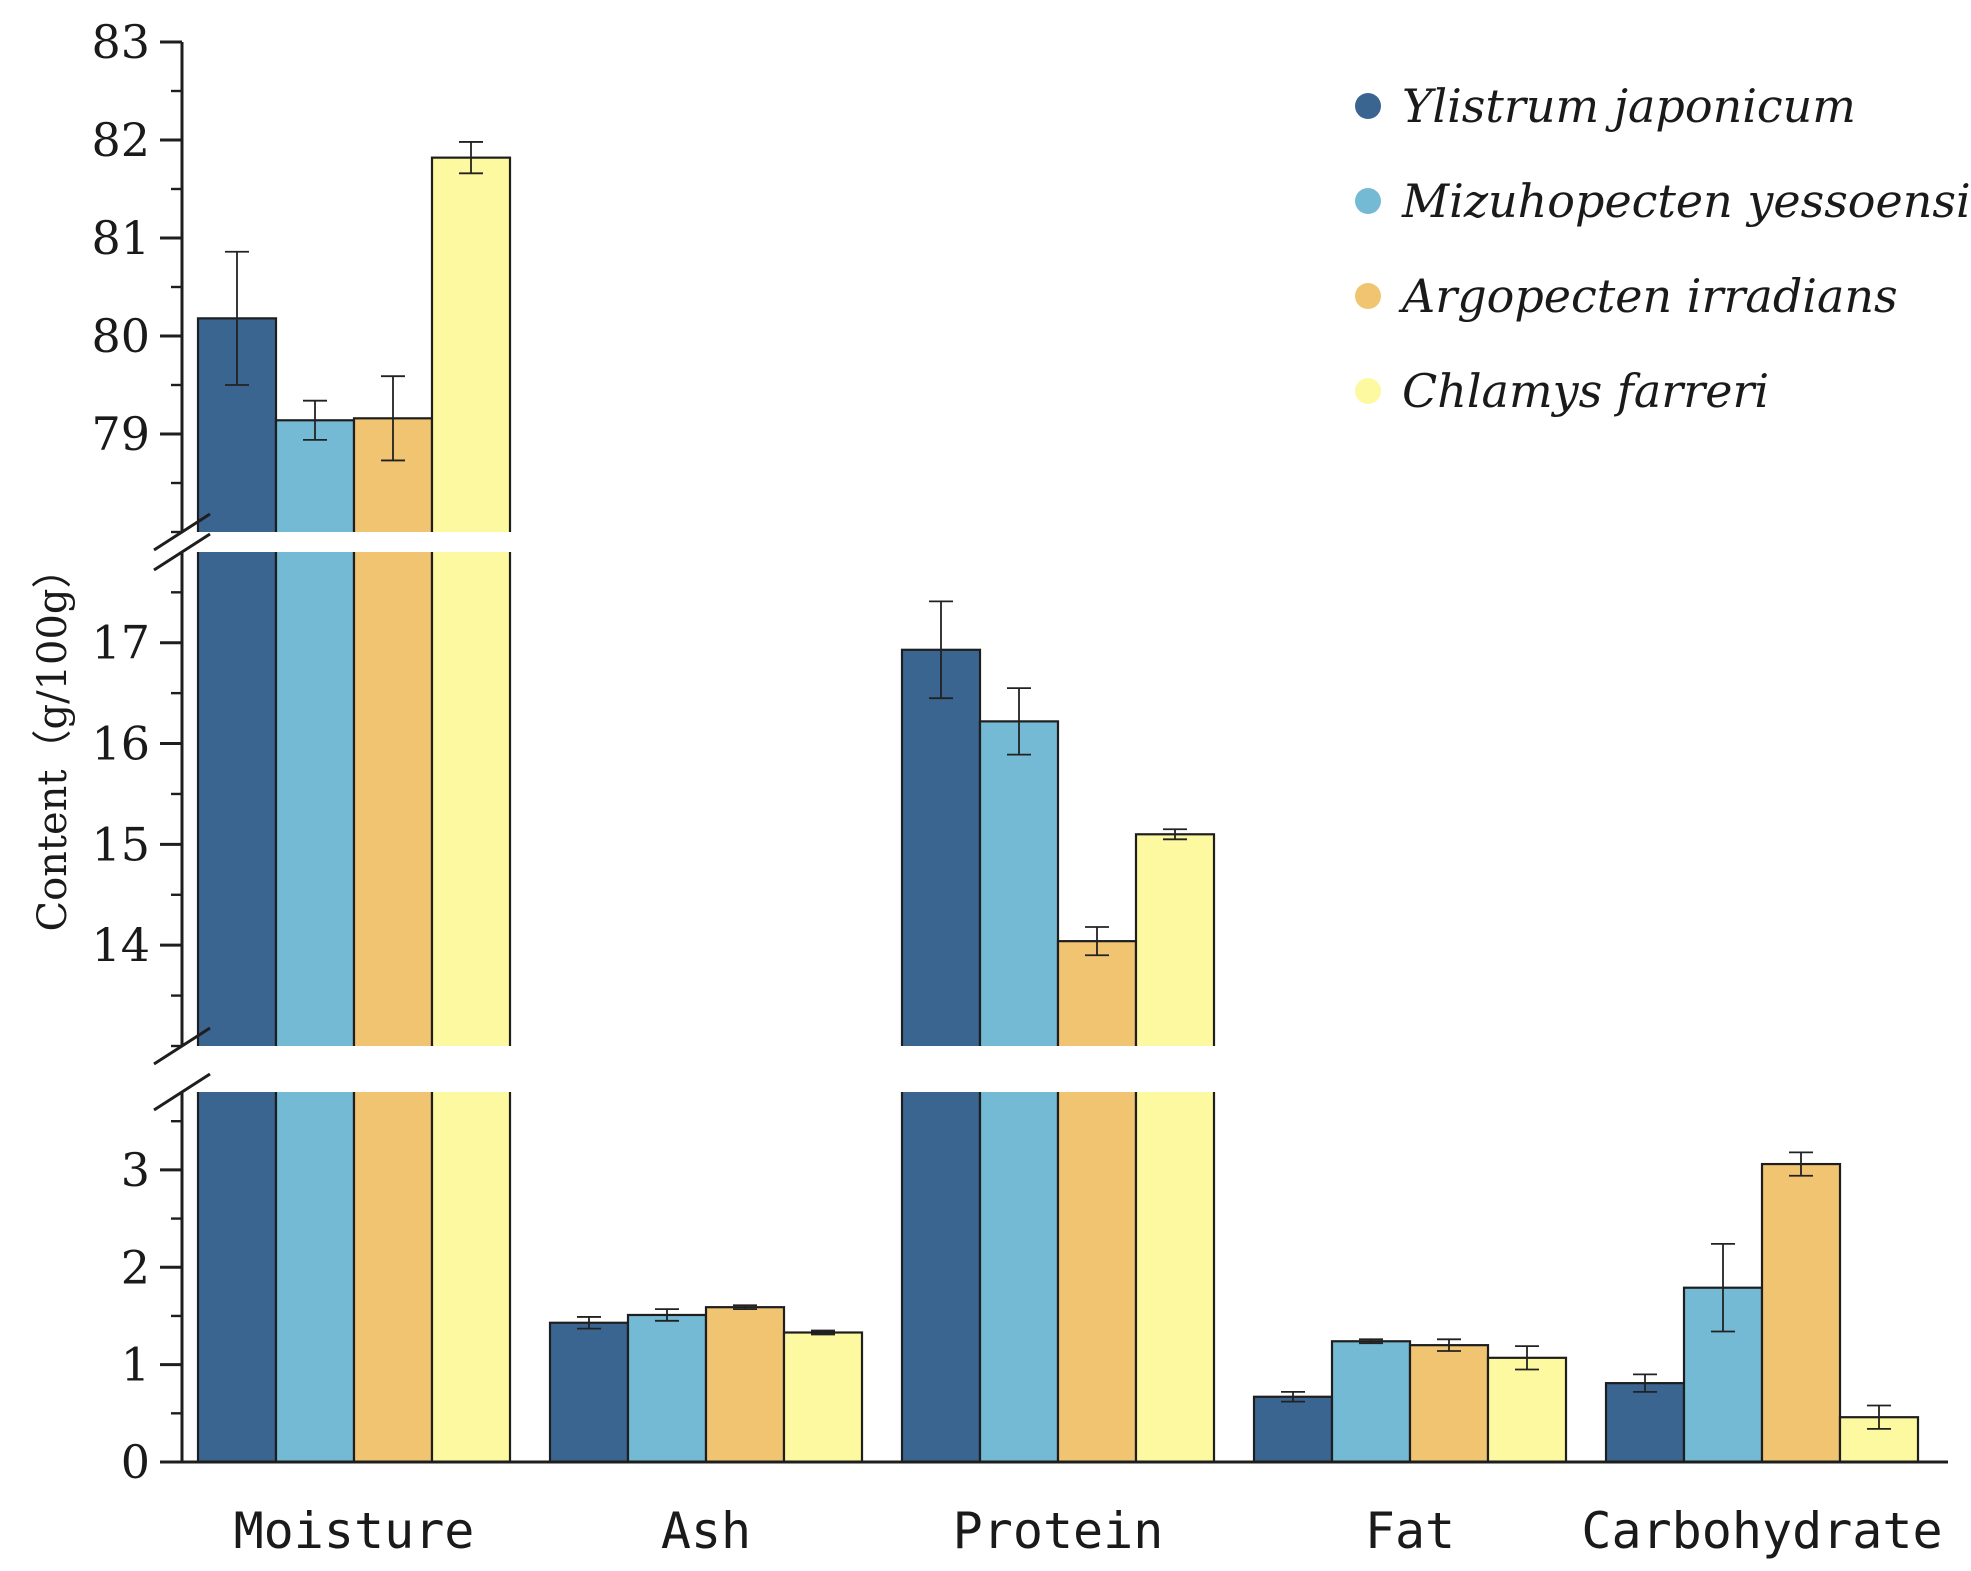 This screenshot has width=1971, height=1571. I want to click on y-tick-label-81: 81, so click(120, 238).